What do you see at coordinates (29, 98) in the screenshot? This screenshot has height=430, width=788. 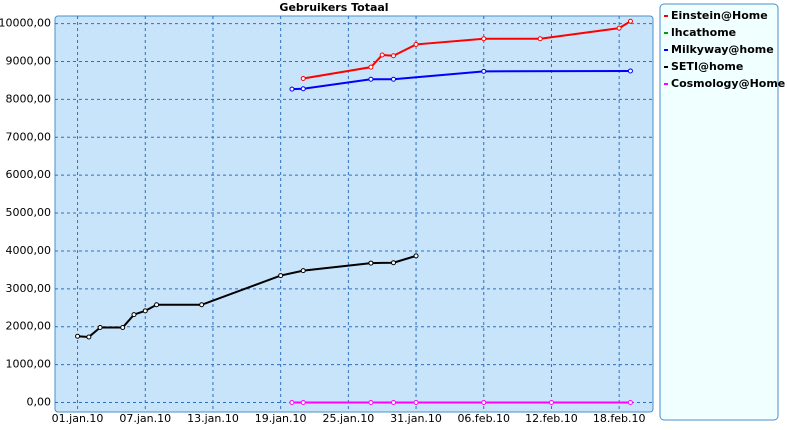 I see `y-tick-label: 8000,00` at bounding box center [29, 98].